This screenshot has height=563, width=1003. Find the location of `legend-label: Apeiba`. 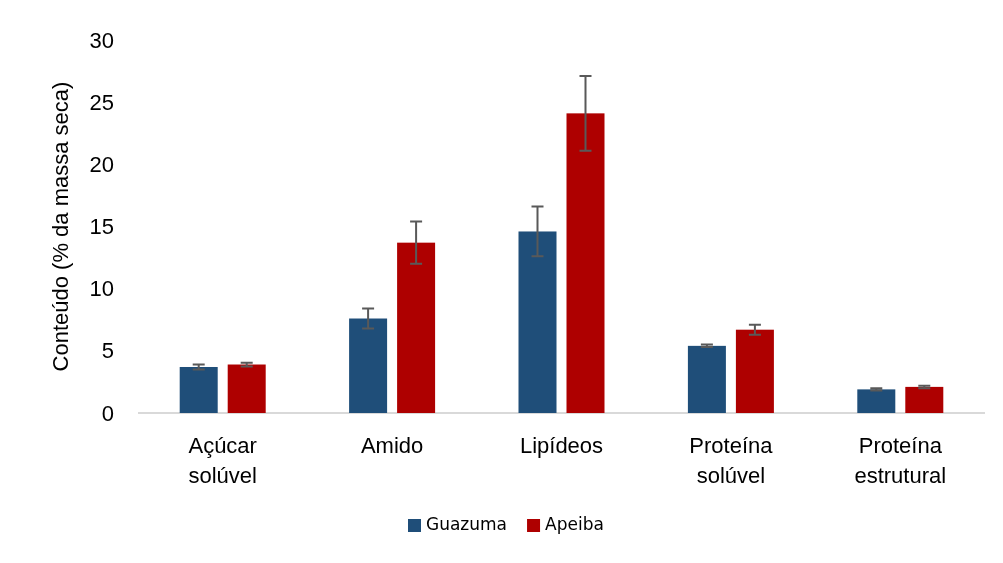

legend-label: Apeiba is located at coordinates (574, 524).